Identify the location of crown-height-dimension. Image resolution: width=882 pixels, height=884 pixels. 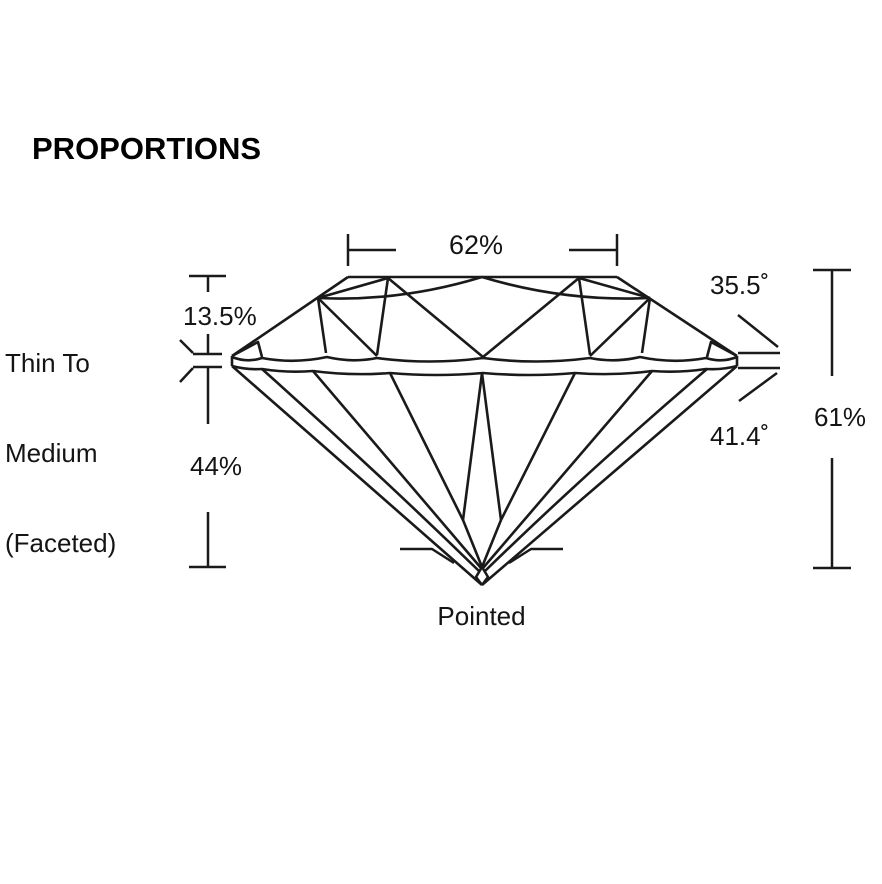
(207, 315).